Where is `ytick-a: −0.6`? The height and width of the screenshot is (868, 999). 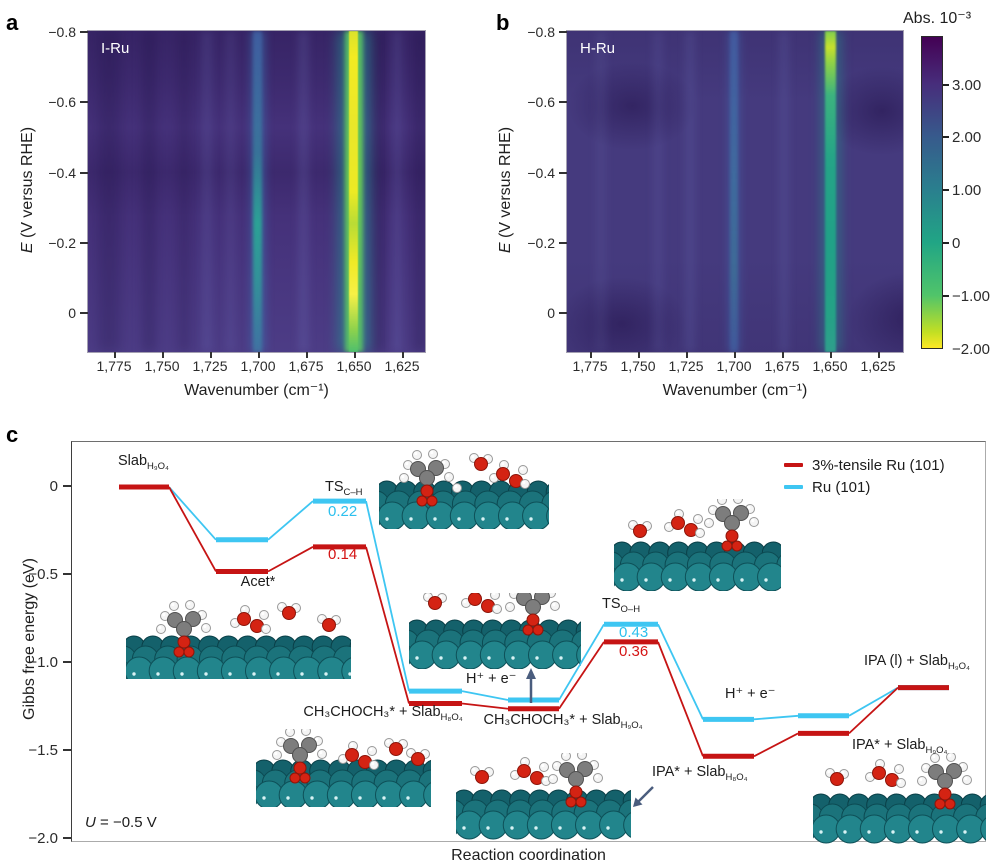
ytick-a: −0.6 is located at coordinates (62, 102).